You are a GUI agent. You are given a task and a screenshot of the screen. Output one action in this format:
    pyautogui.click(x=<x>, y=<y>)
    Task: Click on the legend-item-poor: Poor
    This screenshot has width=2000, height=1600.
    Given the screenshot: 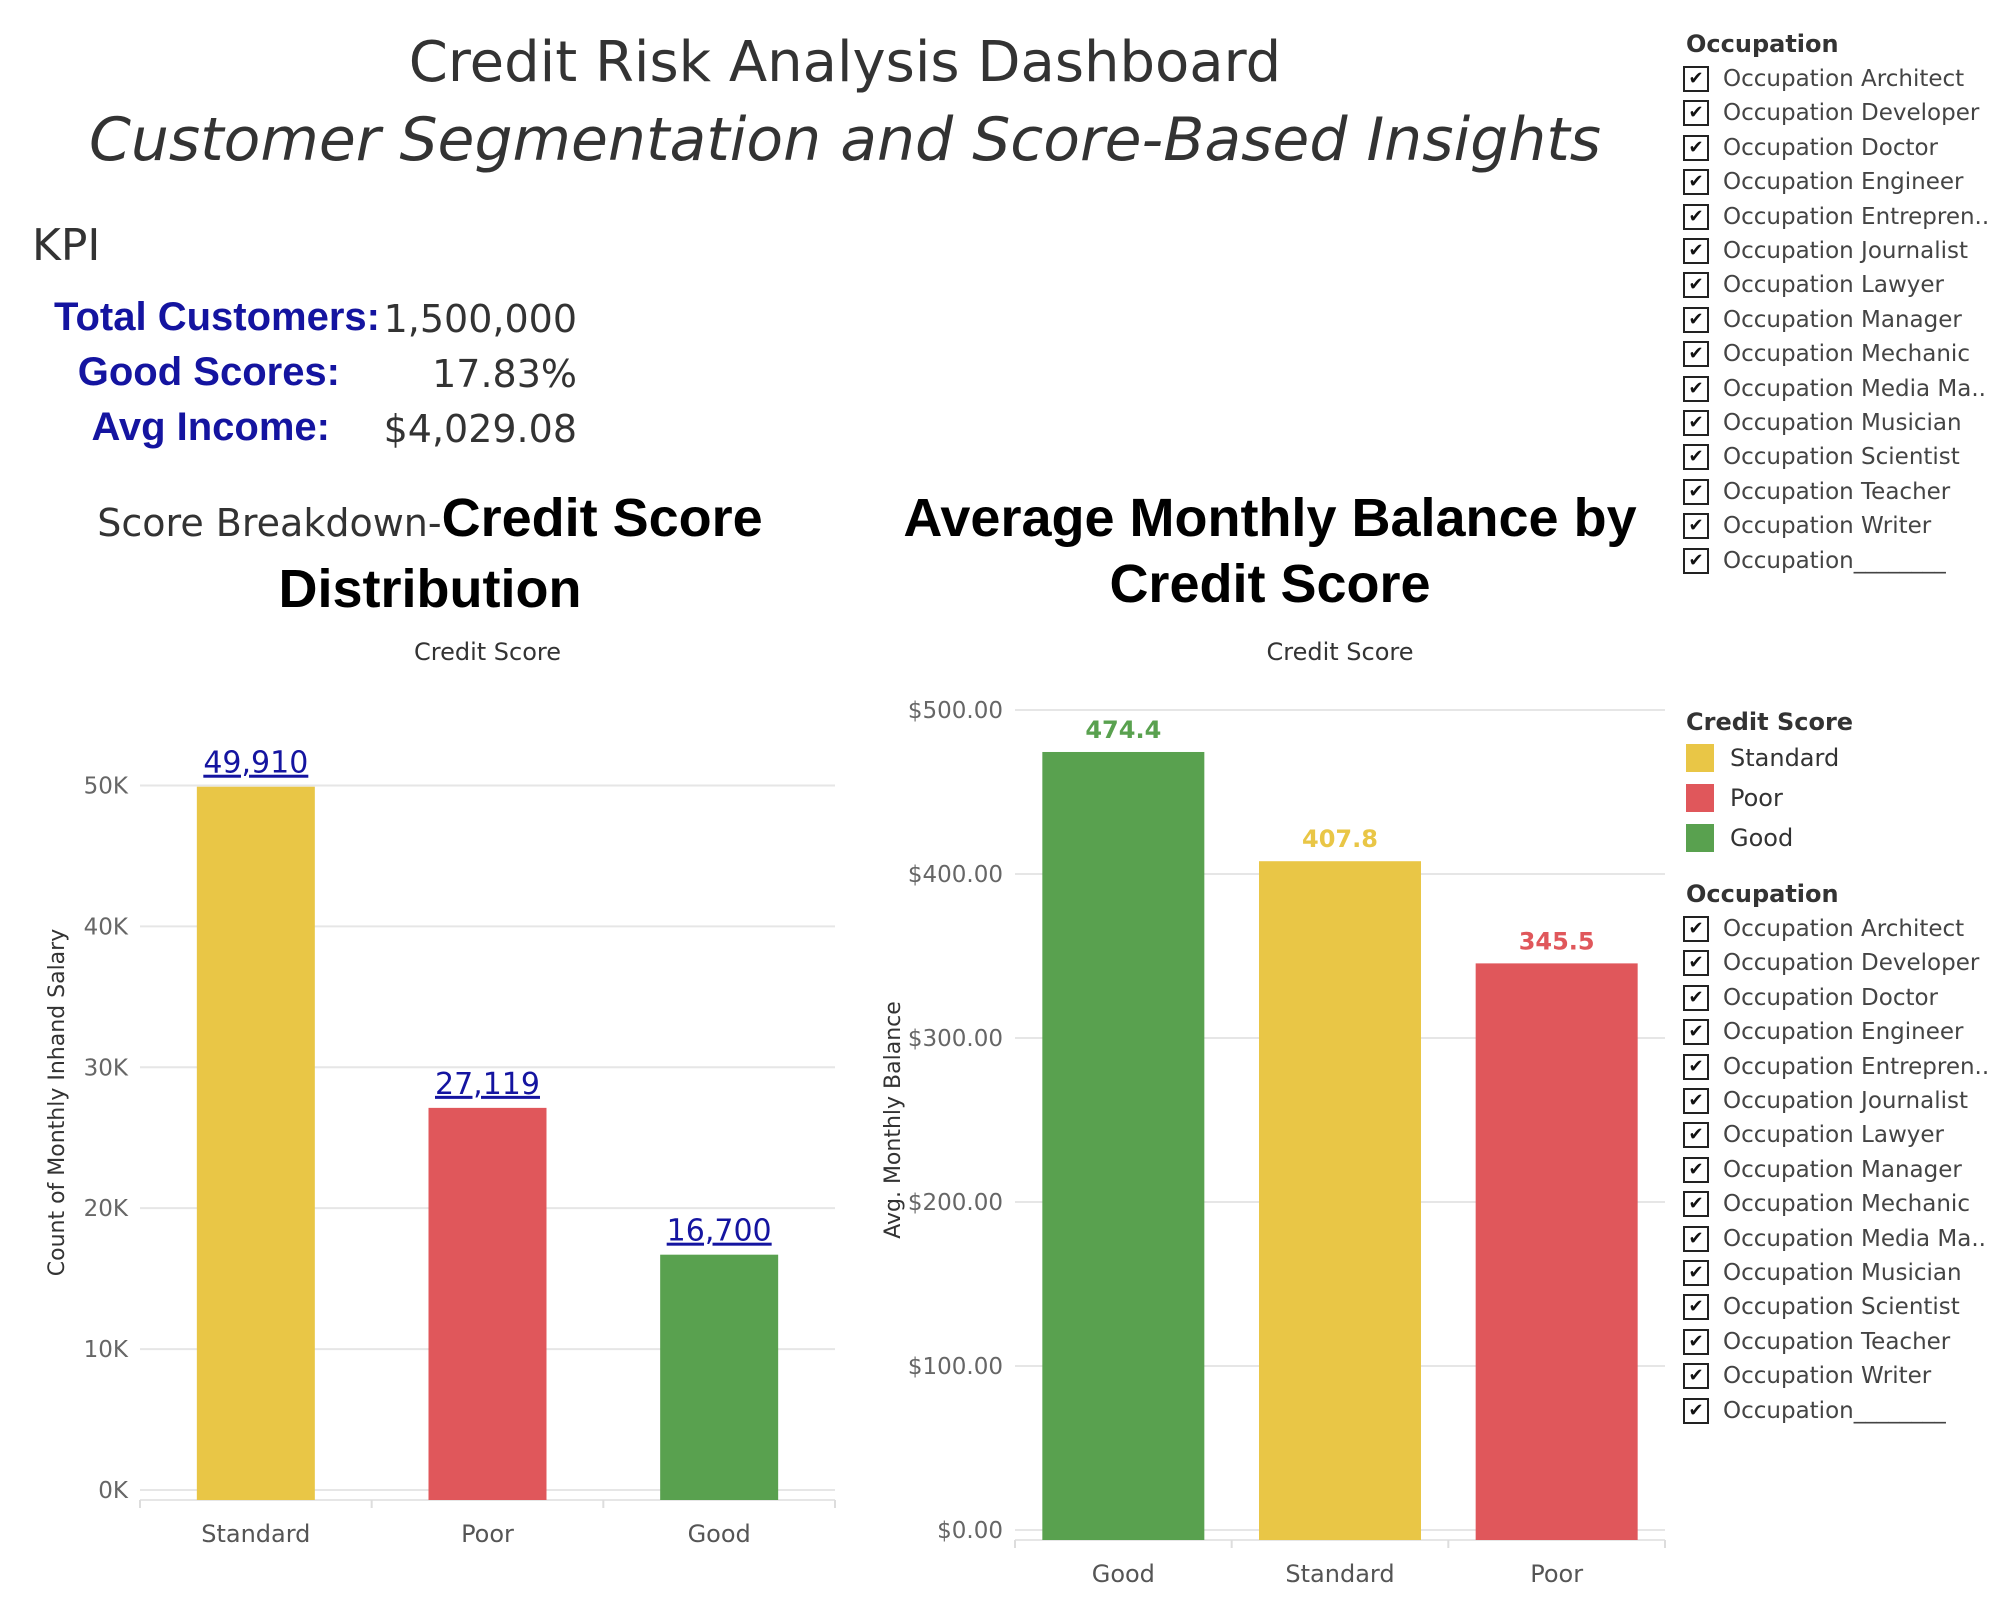 What is the action you would take?
    pyautogui.click(x=1734, y=798)
    